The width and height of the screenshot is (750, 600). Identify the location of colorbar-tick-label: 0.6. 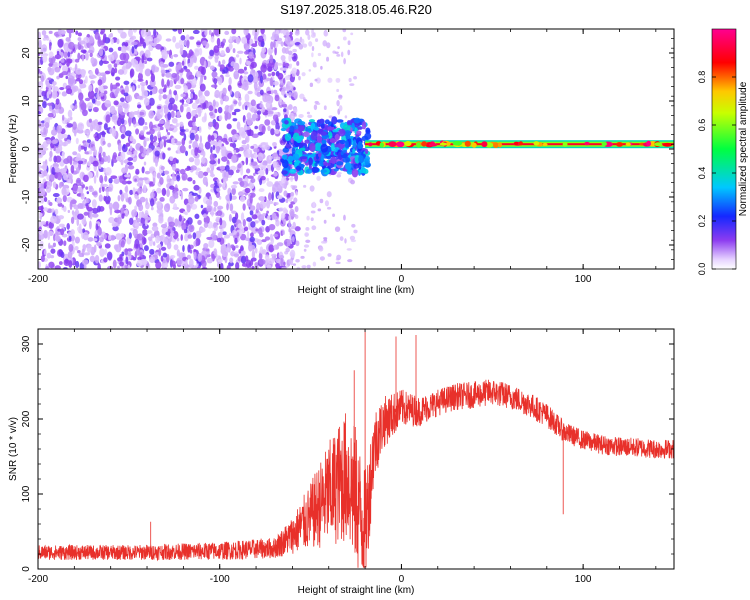
(702, 125).